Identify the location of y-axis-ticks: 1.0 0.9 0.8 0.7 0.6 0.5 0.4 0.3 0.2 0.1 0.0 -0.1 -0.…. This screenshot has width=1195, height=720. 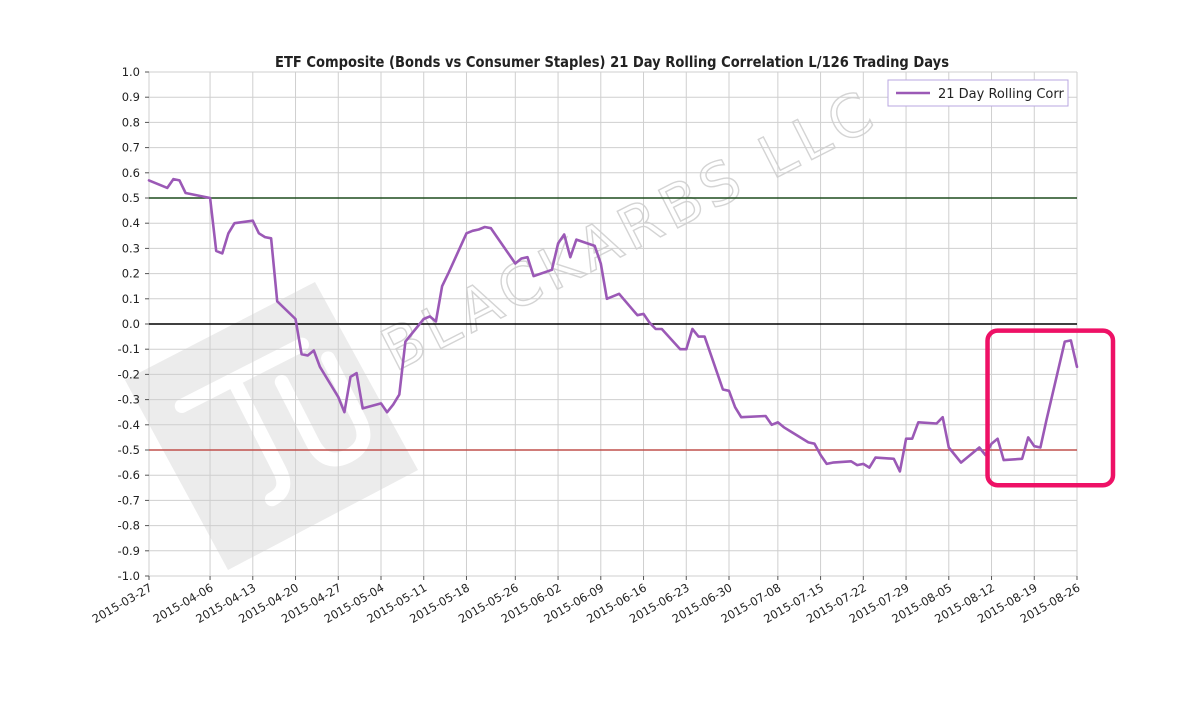
(133, 324).